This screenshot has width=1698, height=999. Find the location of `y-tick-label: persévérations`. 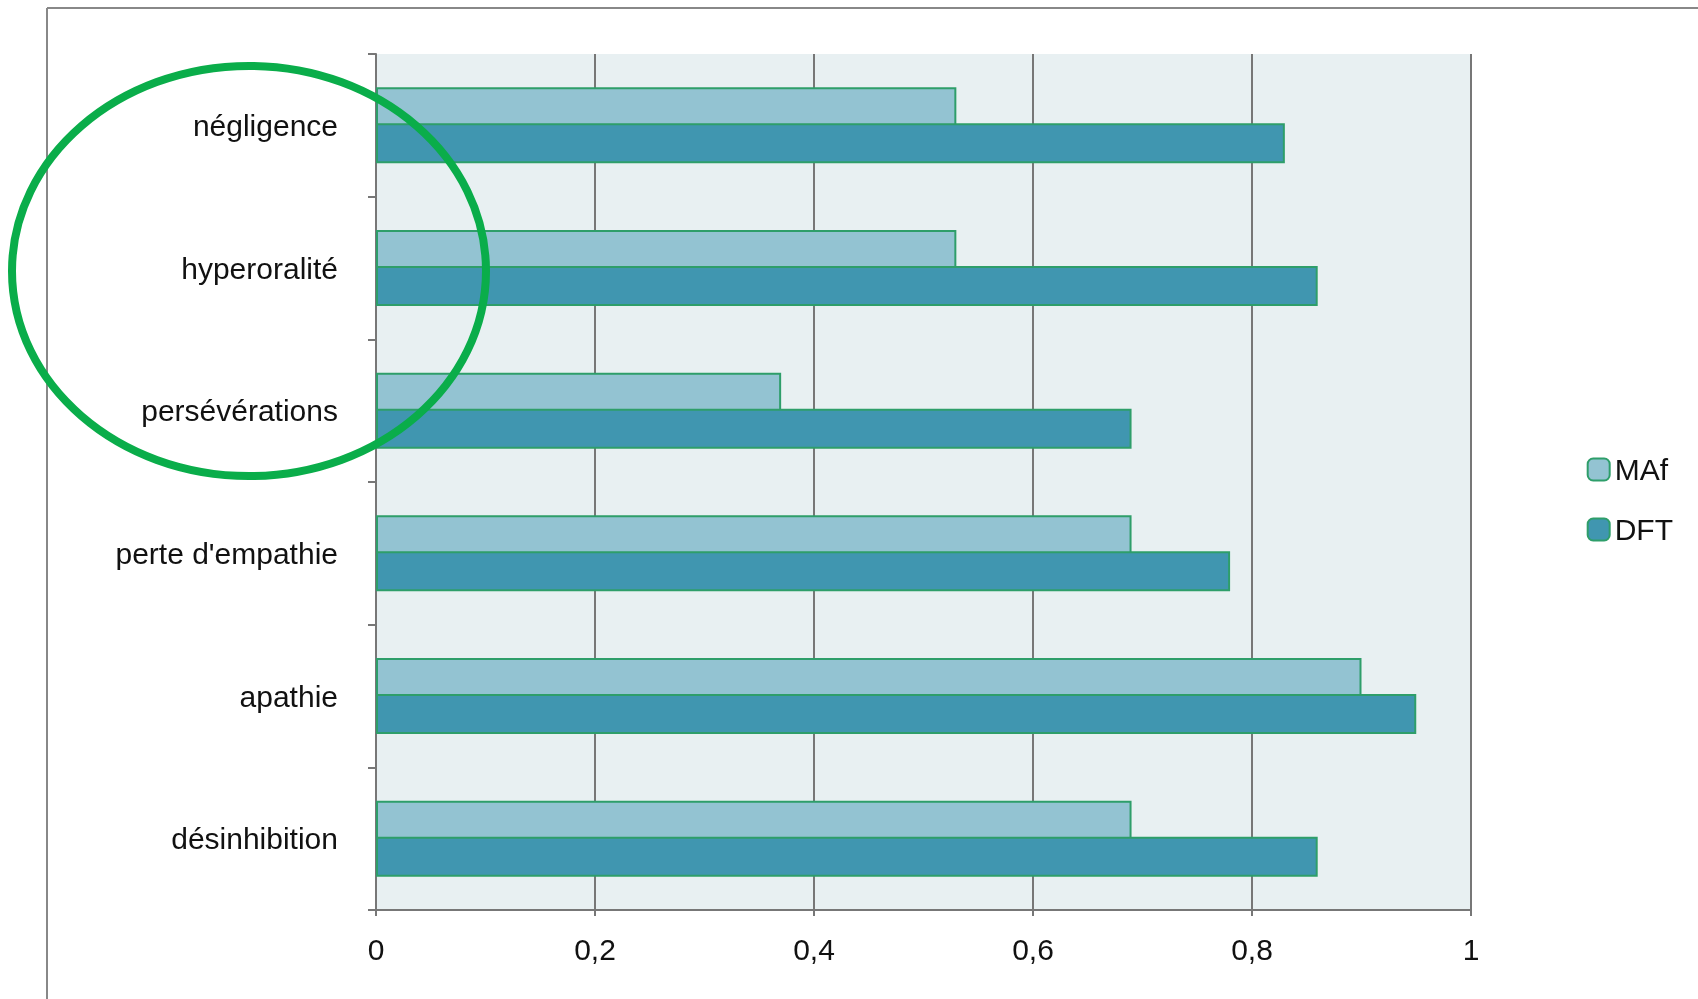

y-tick-label: persévérations is located at coordinates (239, 411).